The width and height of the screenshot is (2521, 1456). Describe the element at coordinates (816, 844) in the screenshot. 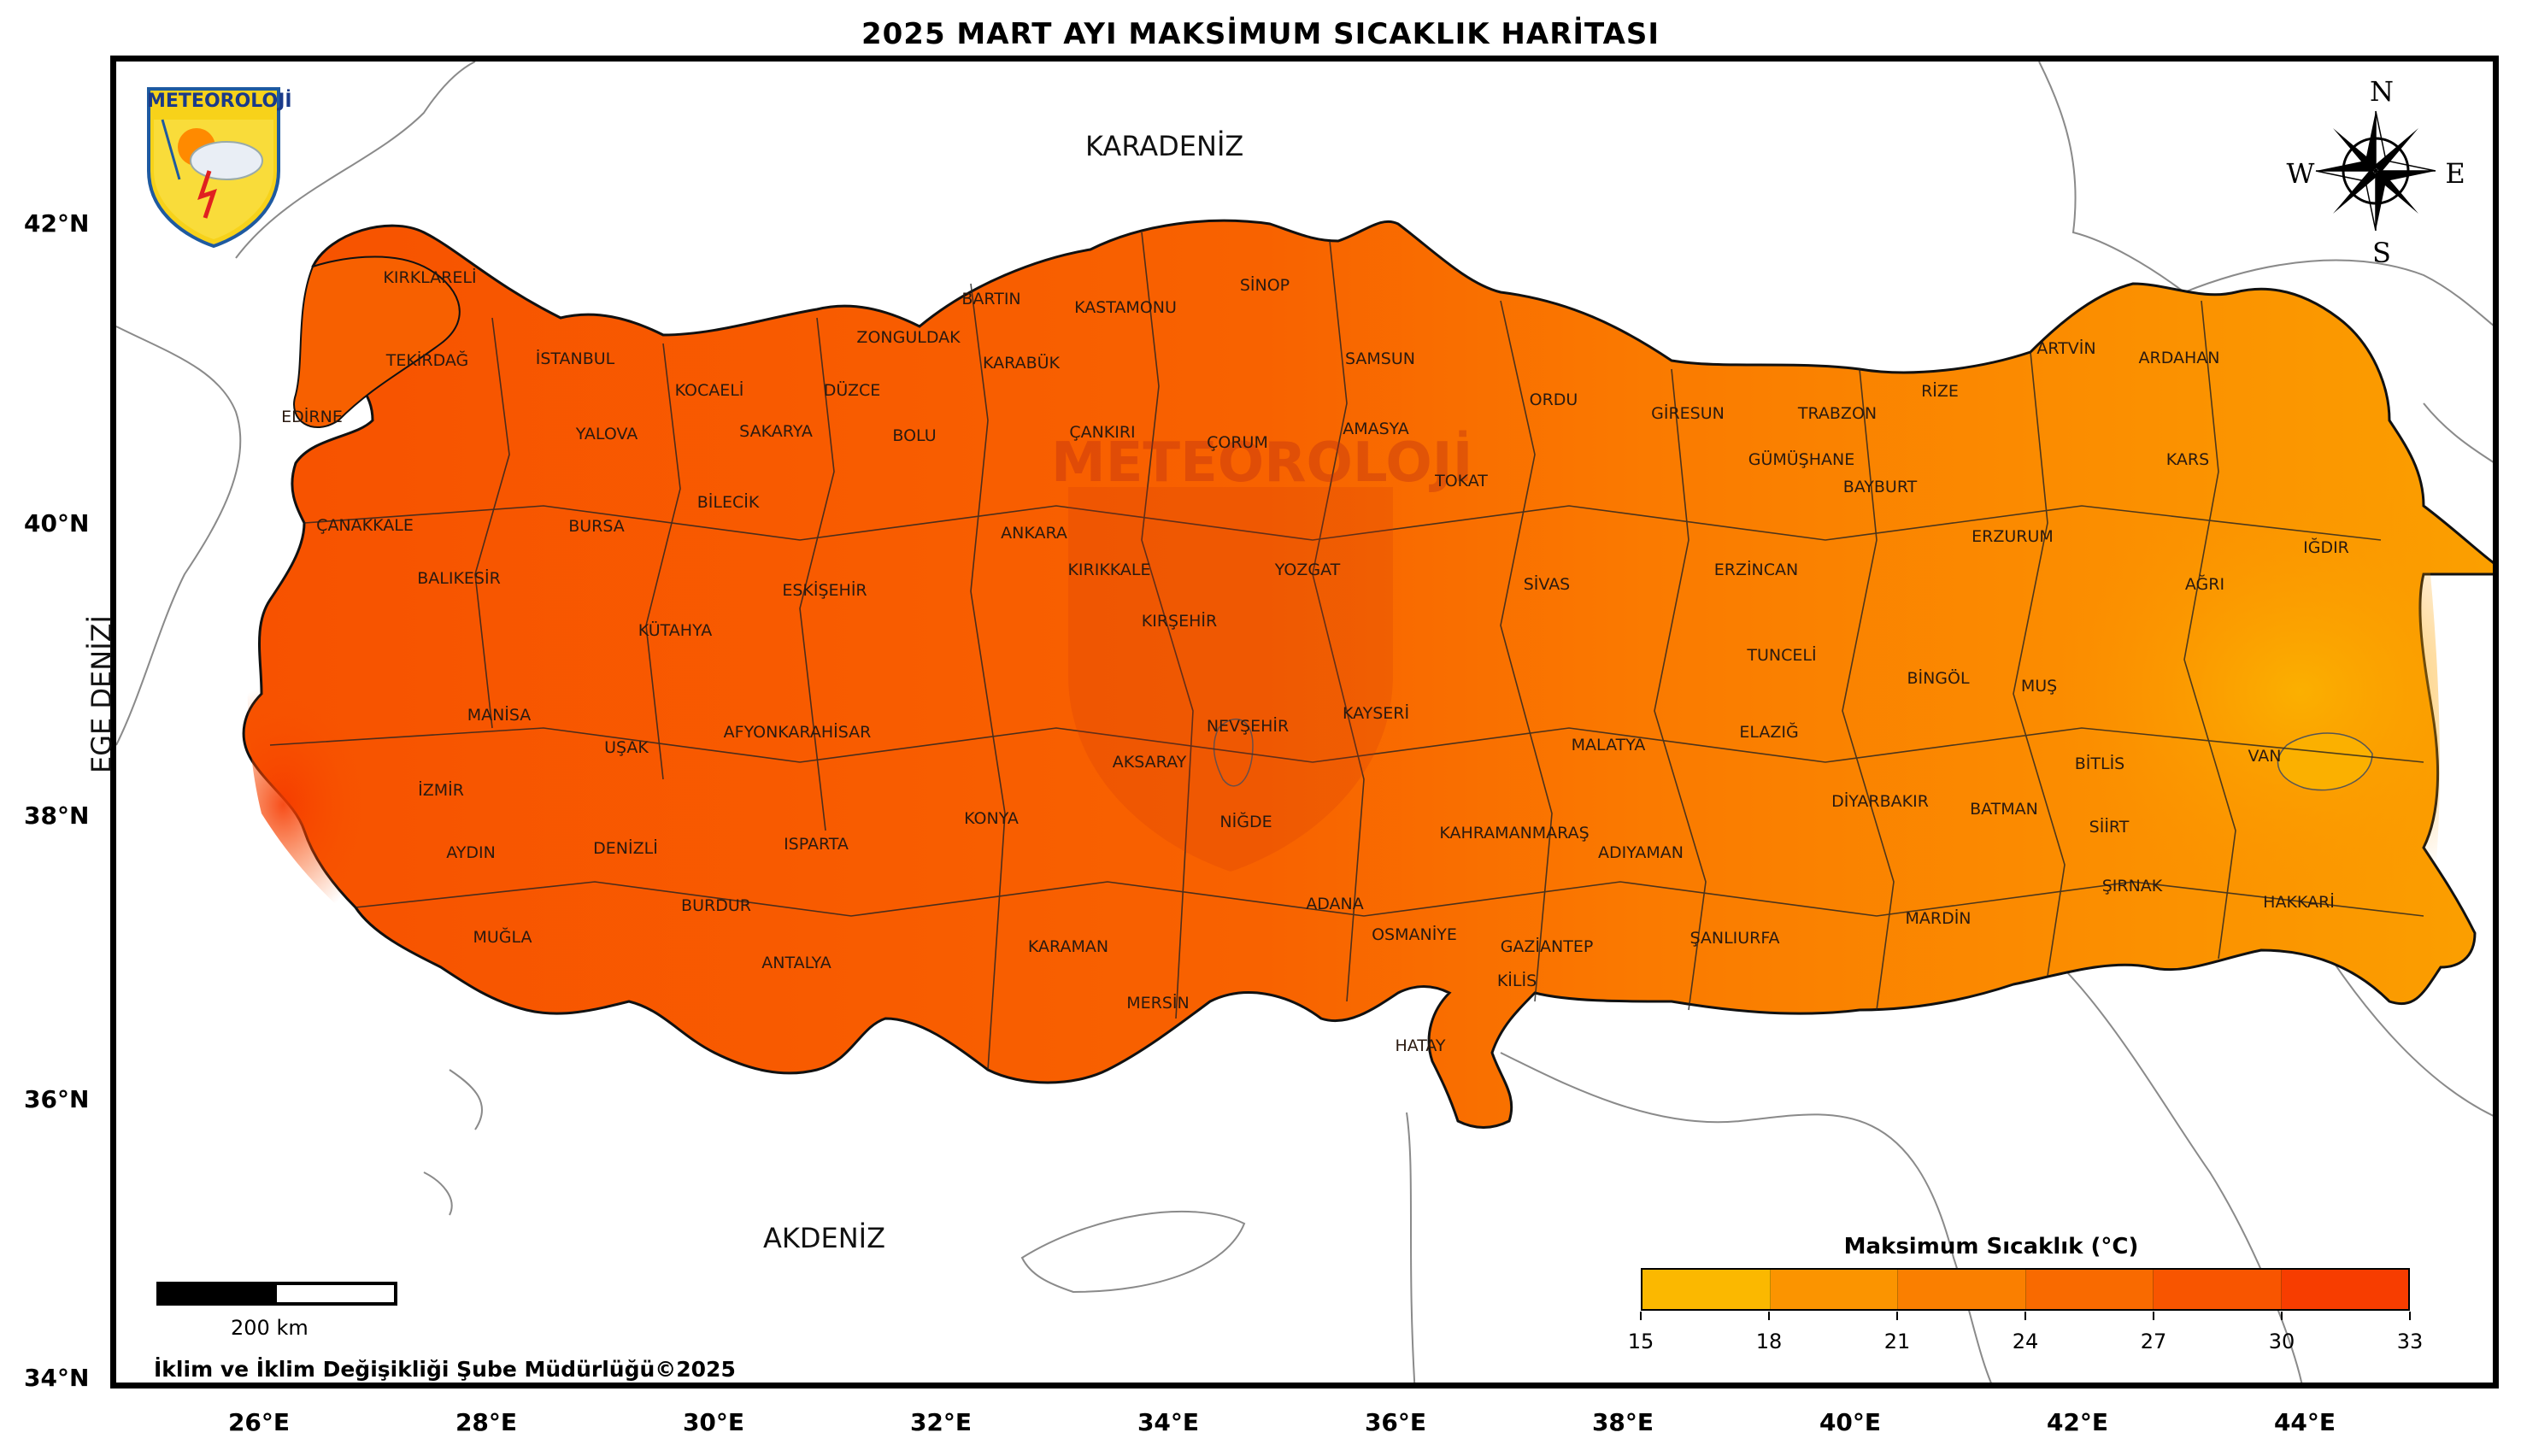

I see `province-label: ISPARTA` at that location.